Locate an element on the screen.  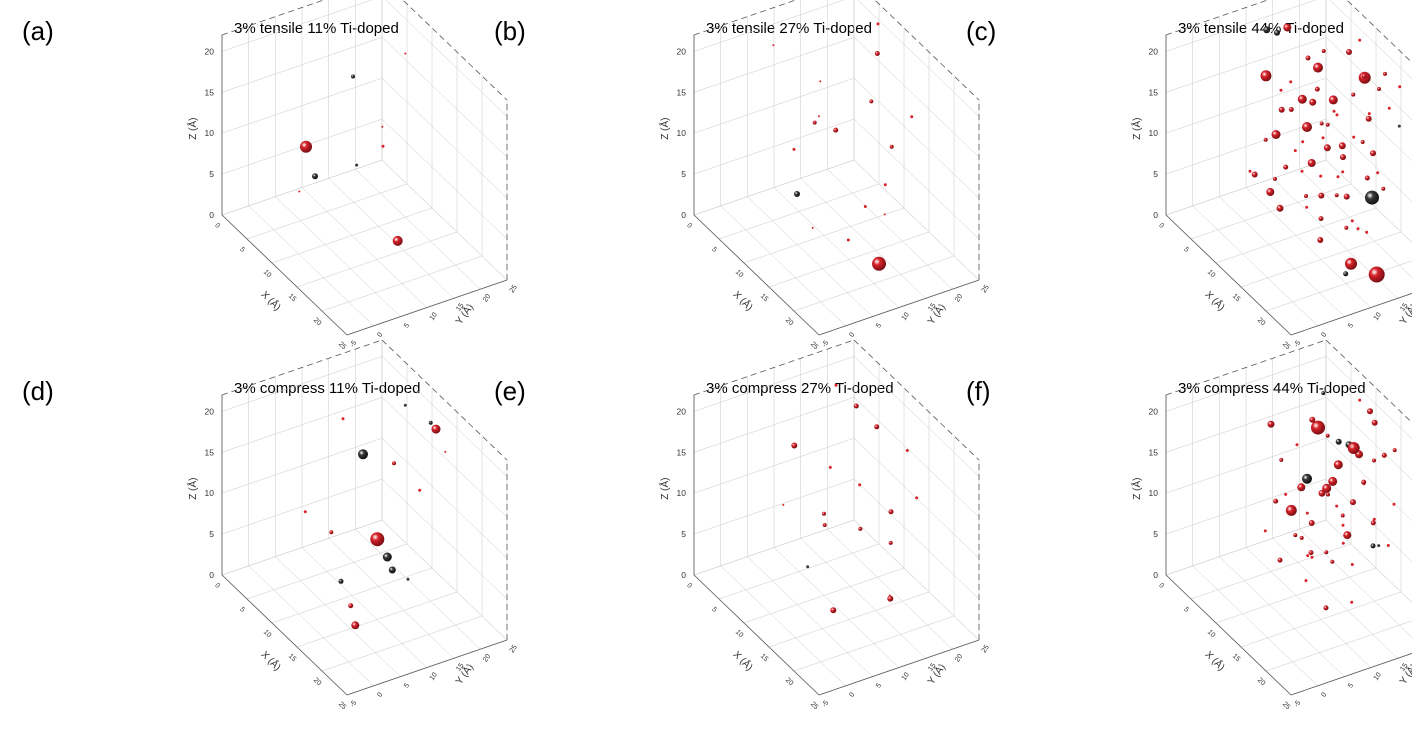
x-tick-label: 15 is located at coordinates (1236, 658).